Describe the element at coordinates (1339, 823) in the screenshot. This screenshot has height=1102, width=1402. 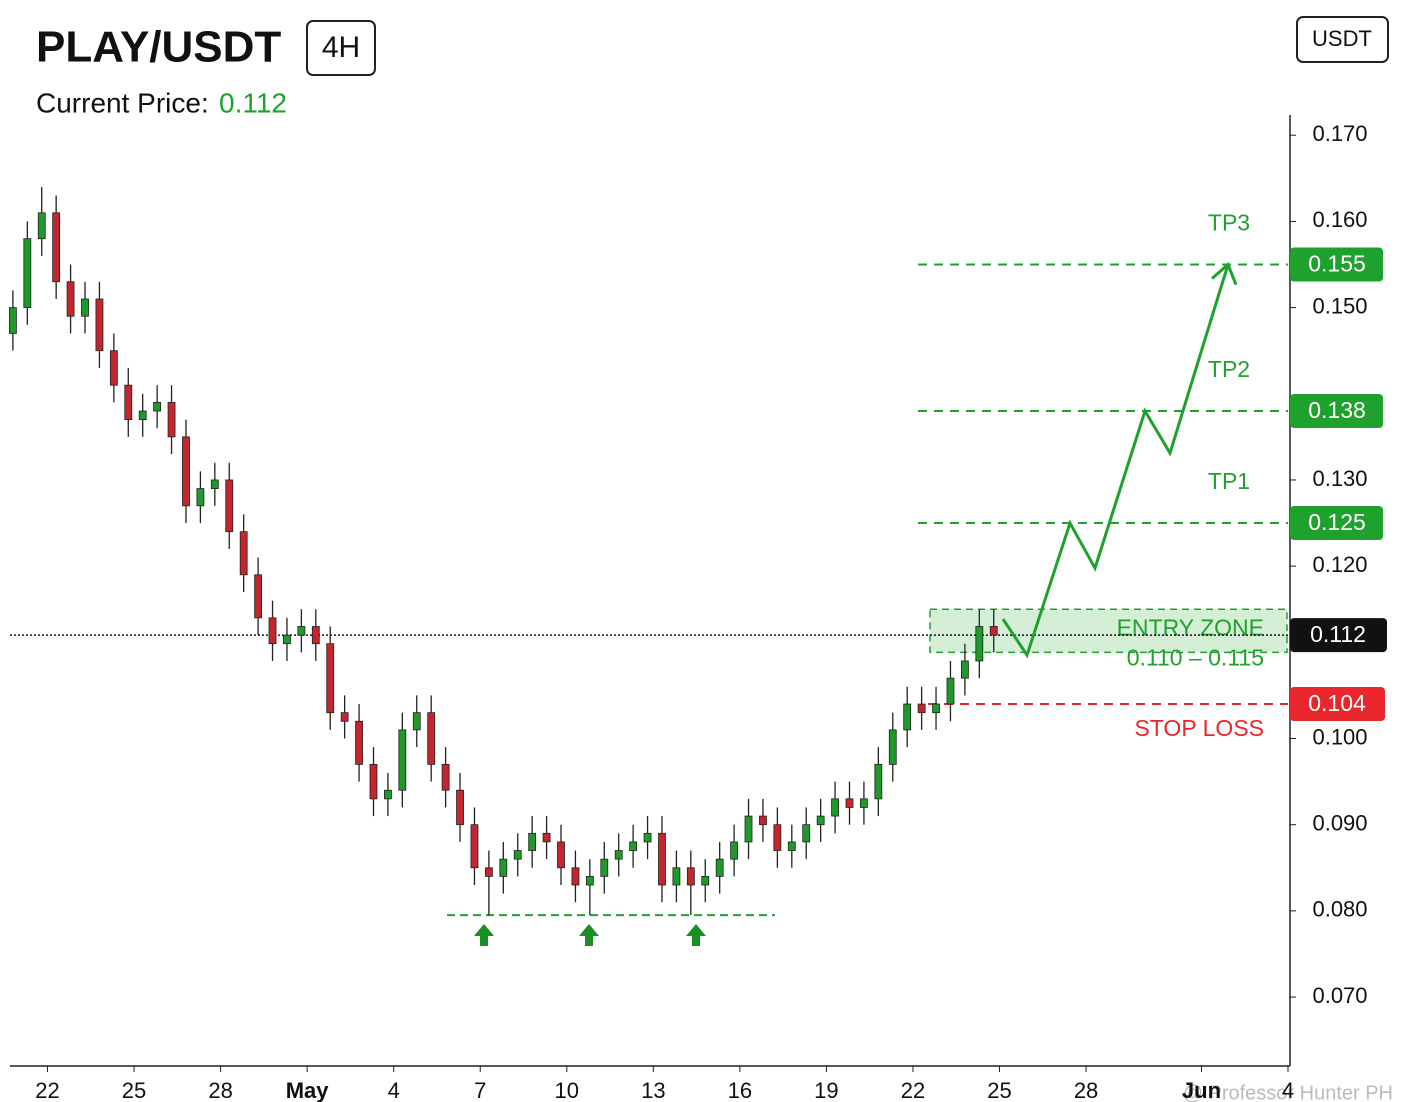
I see `y-tick-label: 0.090` at that location.